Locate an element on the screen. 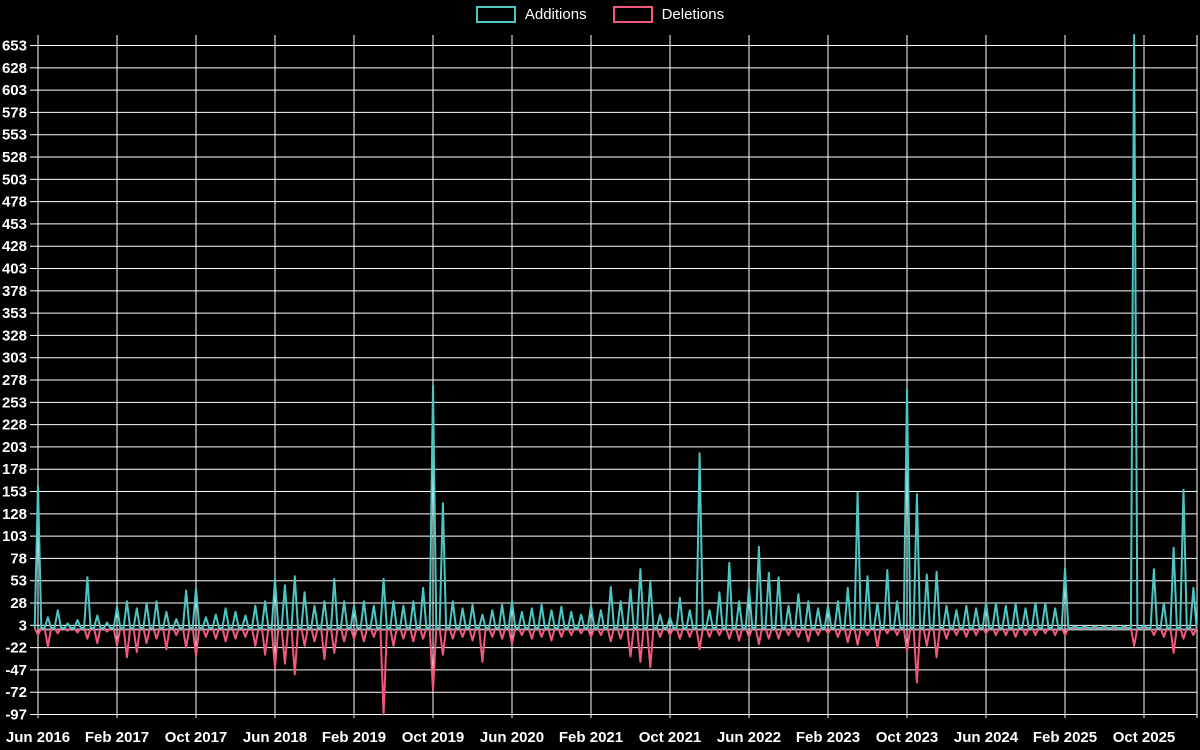 This screenshot has height=750, width=1200. y-tick-label: 203 is located at coordinates (14, 447).